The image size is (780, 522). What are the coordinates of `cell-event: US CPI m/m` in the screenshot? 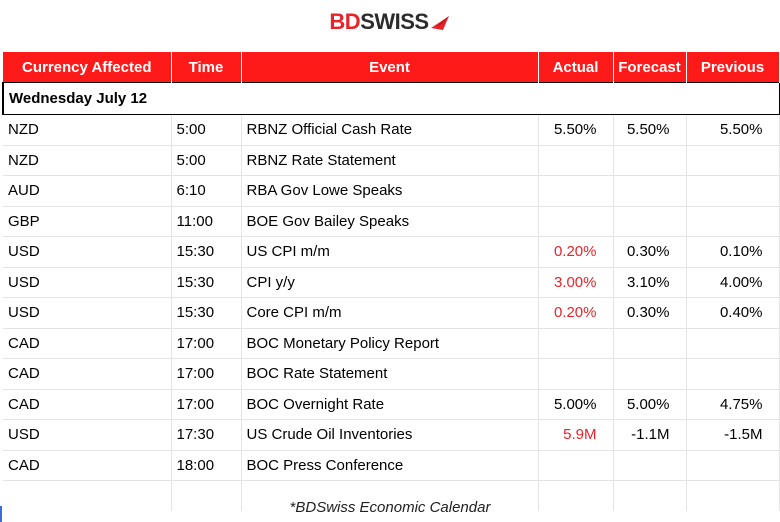 It's located at (390, 252).